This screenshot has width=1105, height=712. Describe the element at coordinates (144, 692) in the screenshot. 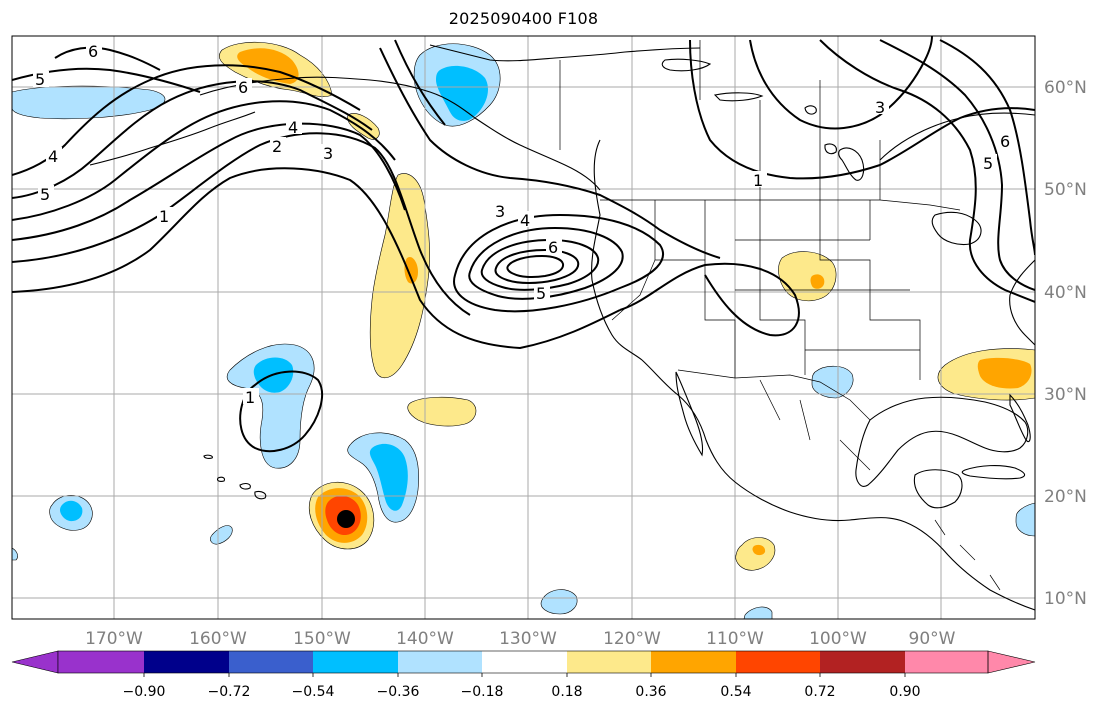

I see `cb-label-1: −0.90` at that location.